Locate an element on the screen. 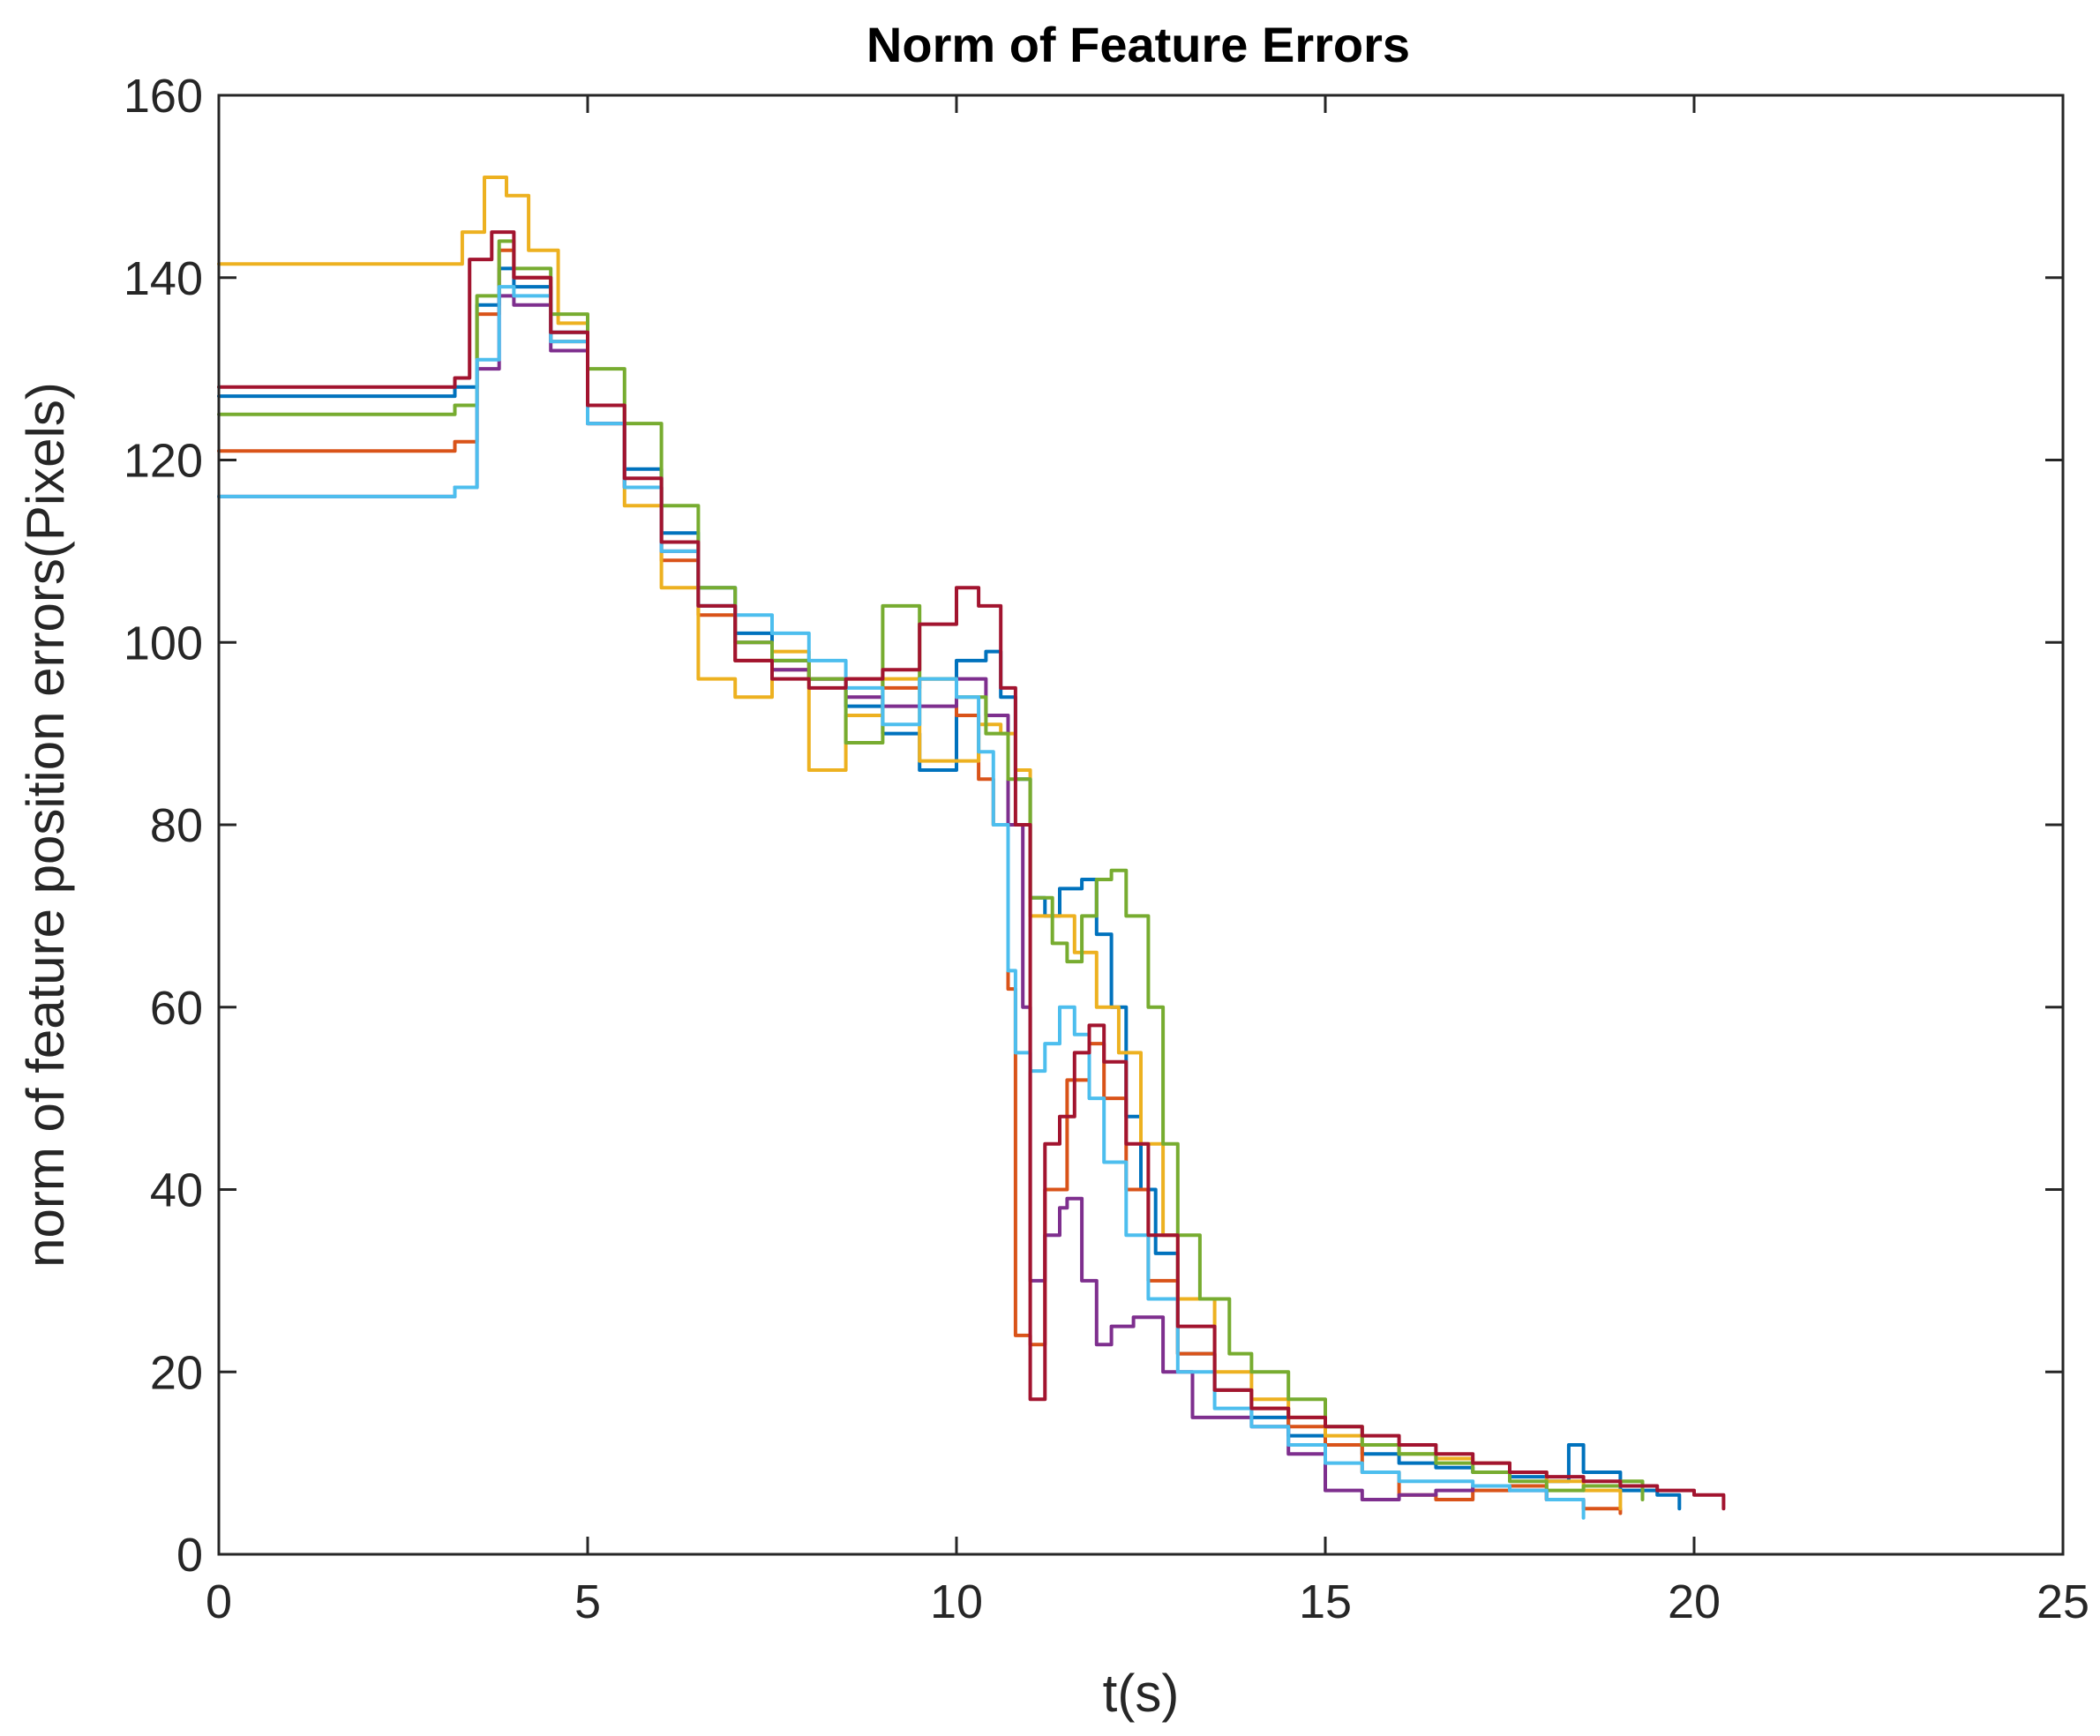 The height and width of the screenshot is (1736, 2100). x-axis-label: t(s) is located at coordinates (1141, 1693).